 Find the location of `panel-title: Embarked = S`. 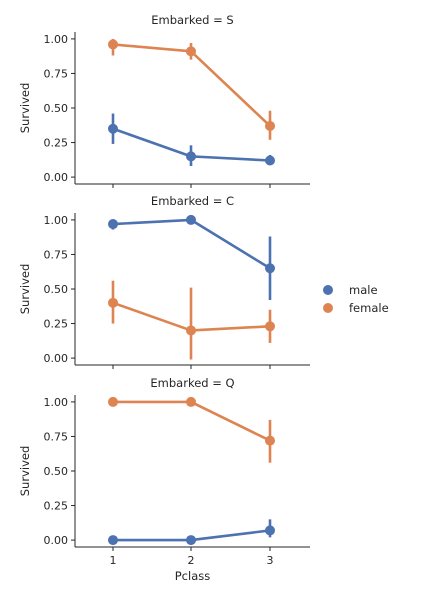

panel-title: Embarked = S is located at coordinates (192, 20).